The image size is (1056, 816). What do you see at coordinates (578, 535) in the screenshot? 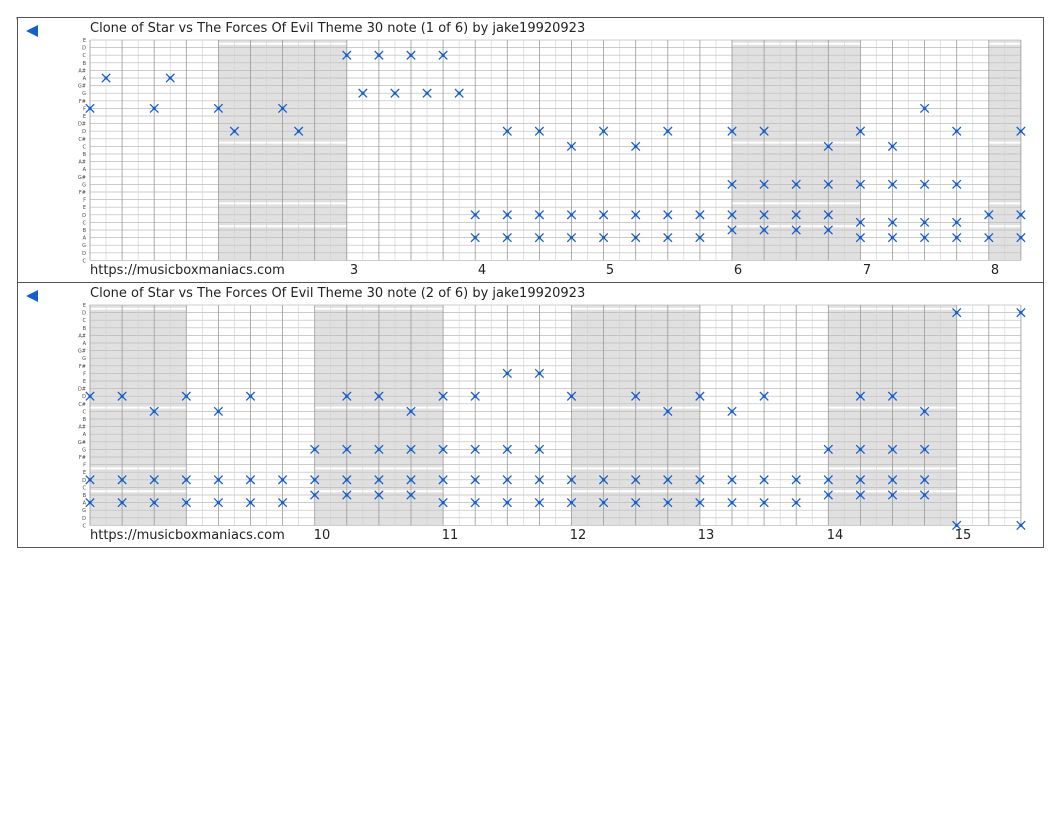
I see `measure-number: 12` at bounding box center [578, 535].